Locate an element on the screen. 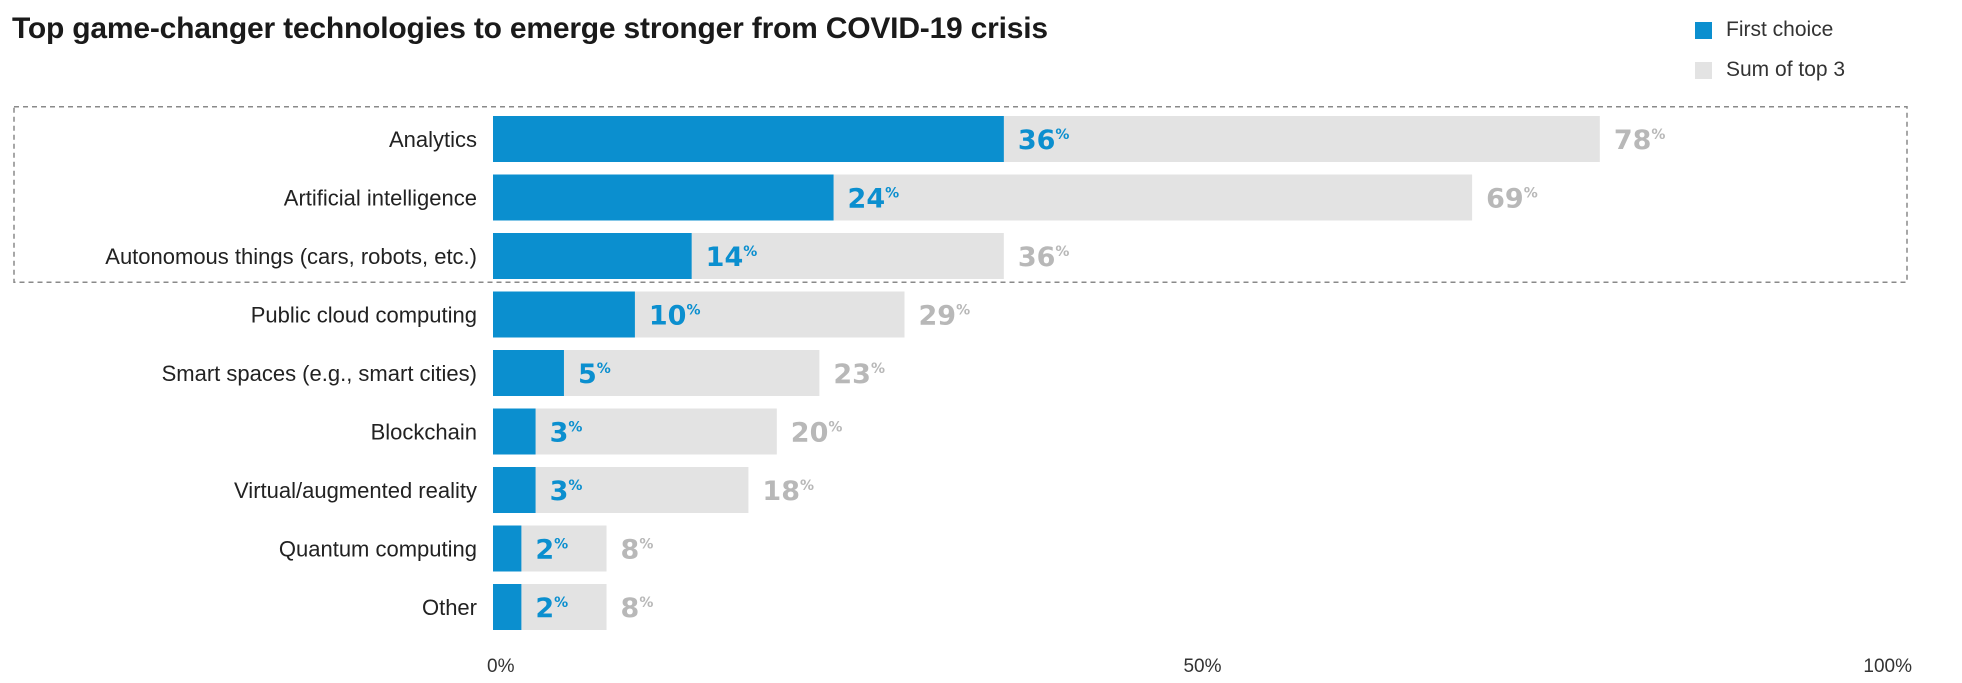 Image resolution: width=1962 pixels, height=683 pixels. value-label-top3-smart-spaces-e-g-smart-cities: 23% is located at coordinates (859, 374).